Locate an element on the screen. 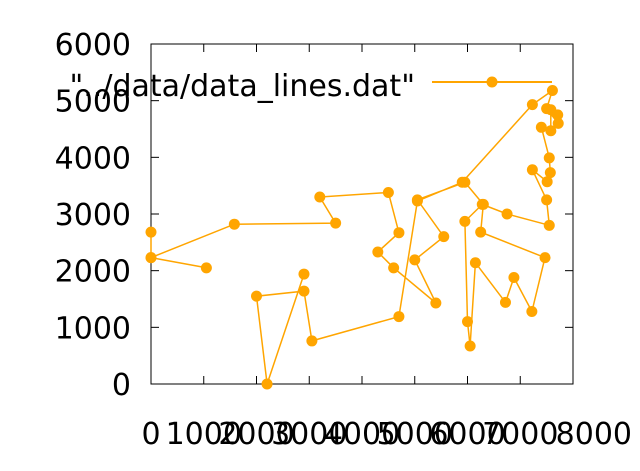  y-tick-label: 6000 is located at coordinates (93, 45).